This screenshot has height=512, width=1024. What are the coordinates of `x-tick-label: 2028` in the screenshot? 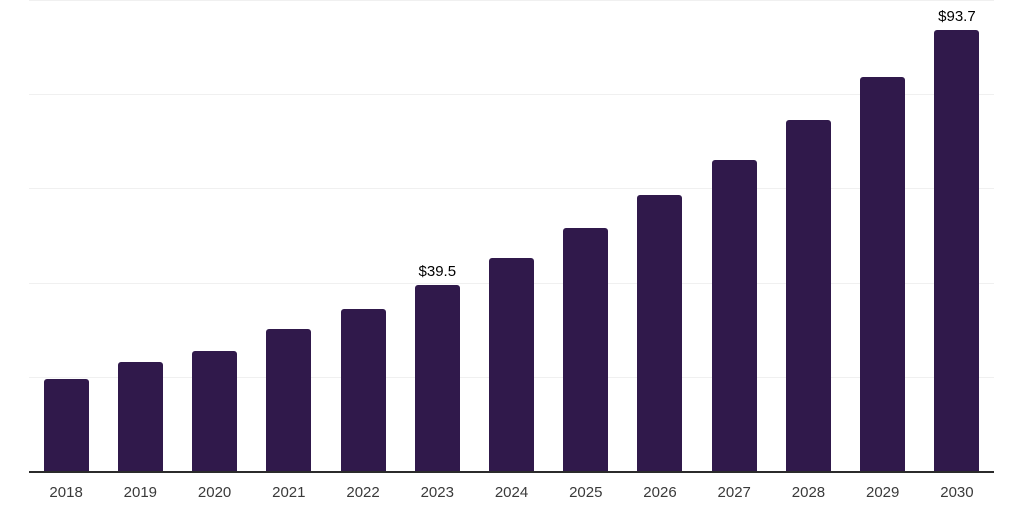 It's located at (808, 492).